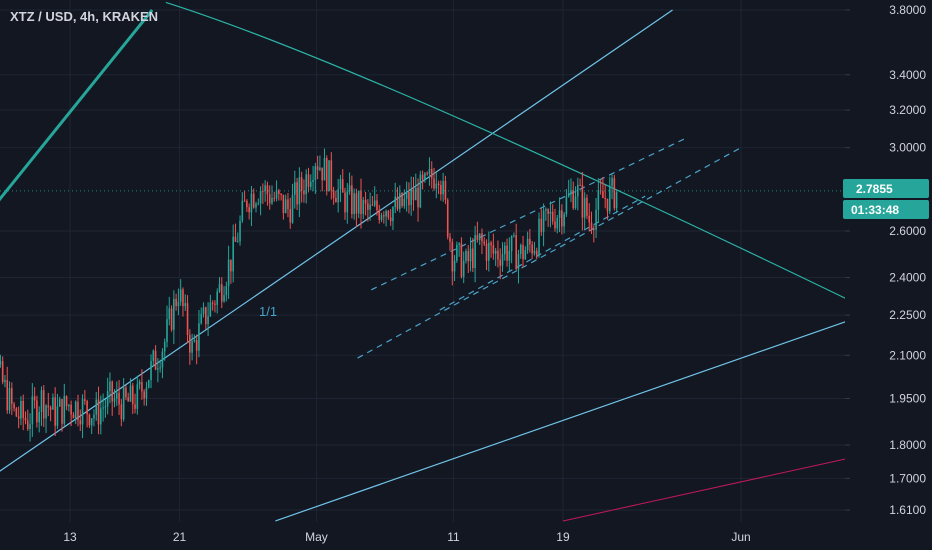 The height and width of the screenshot is (550, 932). I want to click on magenta-trendline, so click(713, 488).